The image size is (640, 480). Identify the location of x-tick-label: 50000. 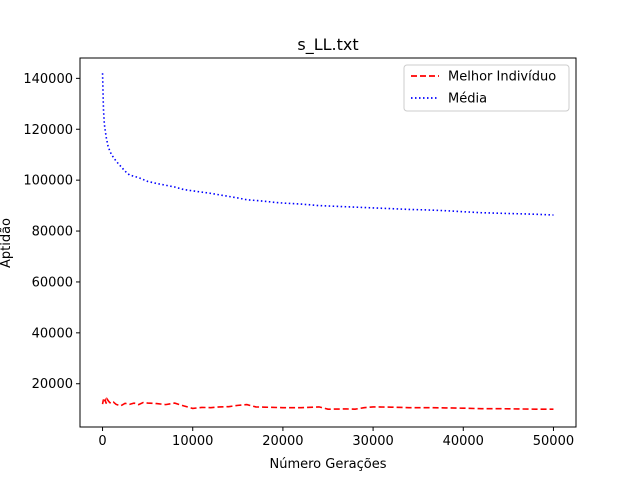
(553, 441).